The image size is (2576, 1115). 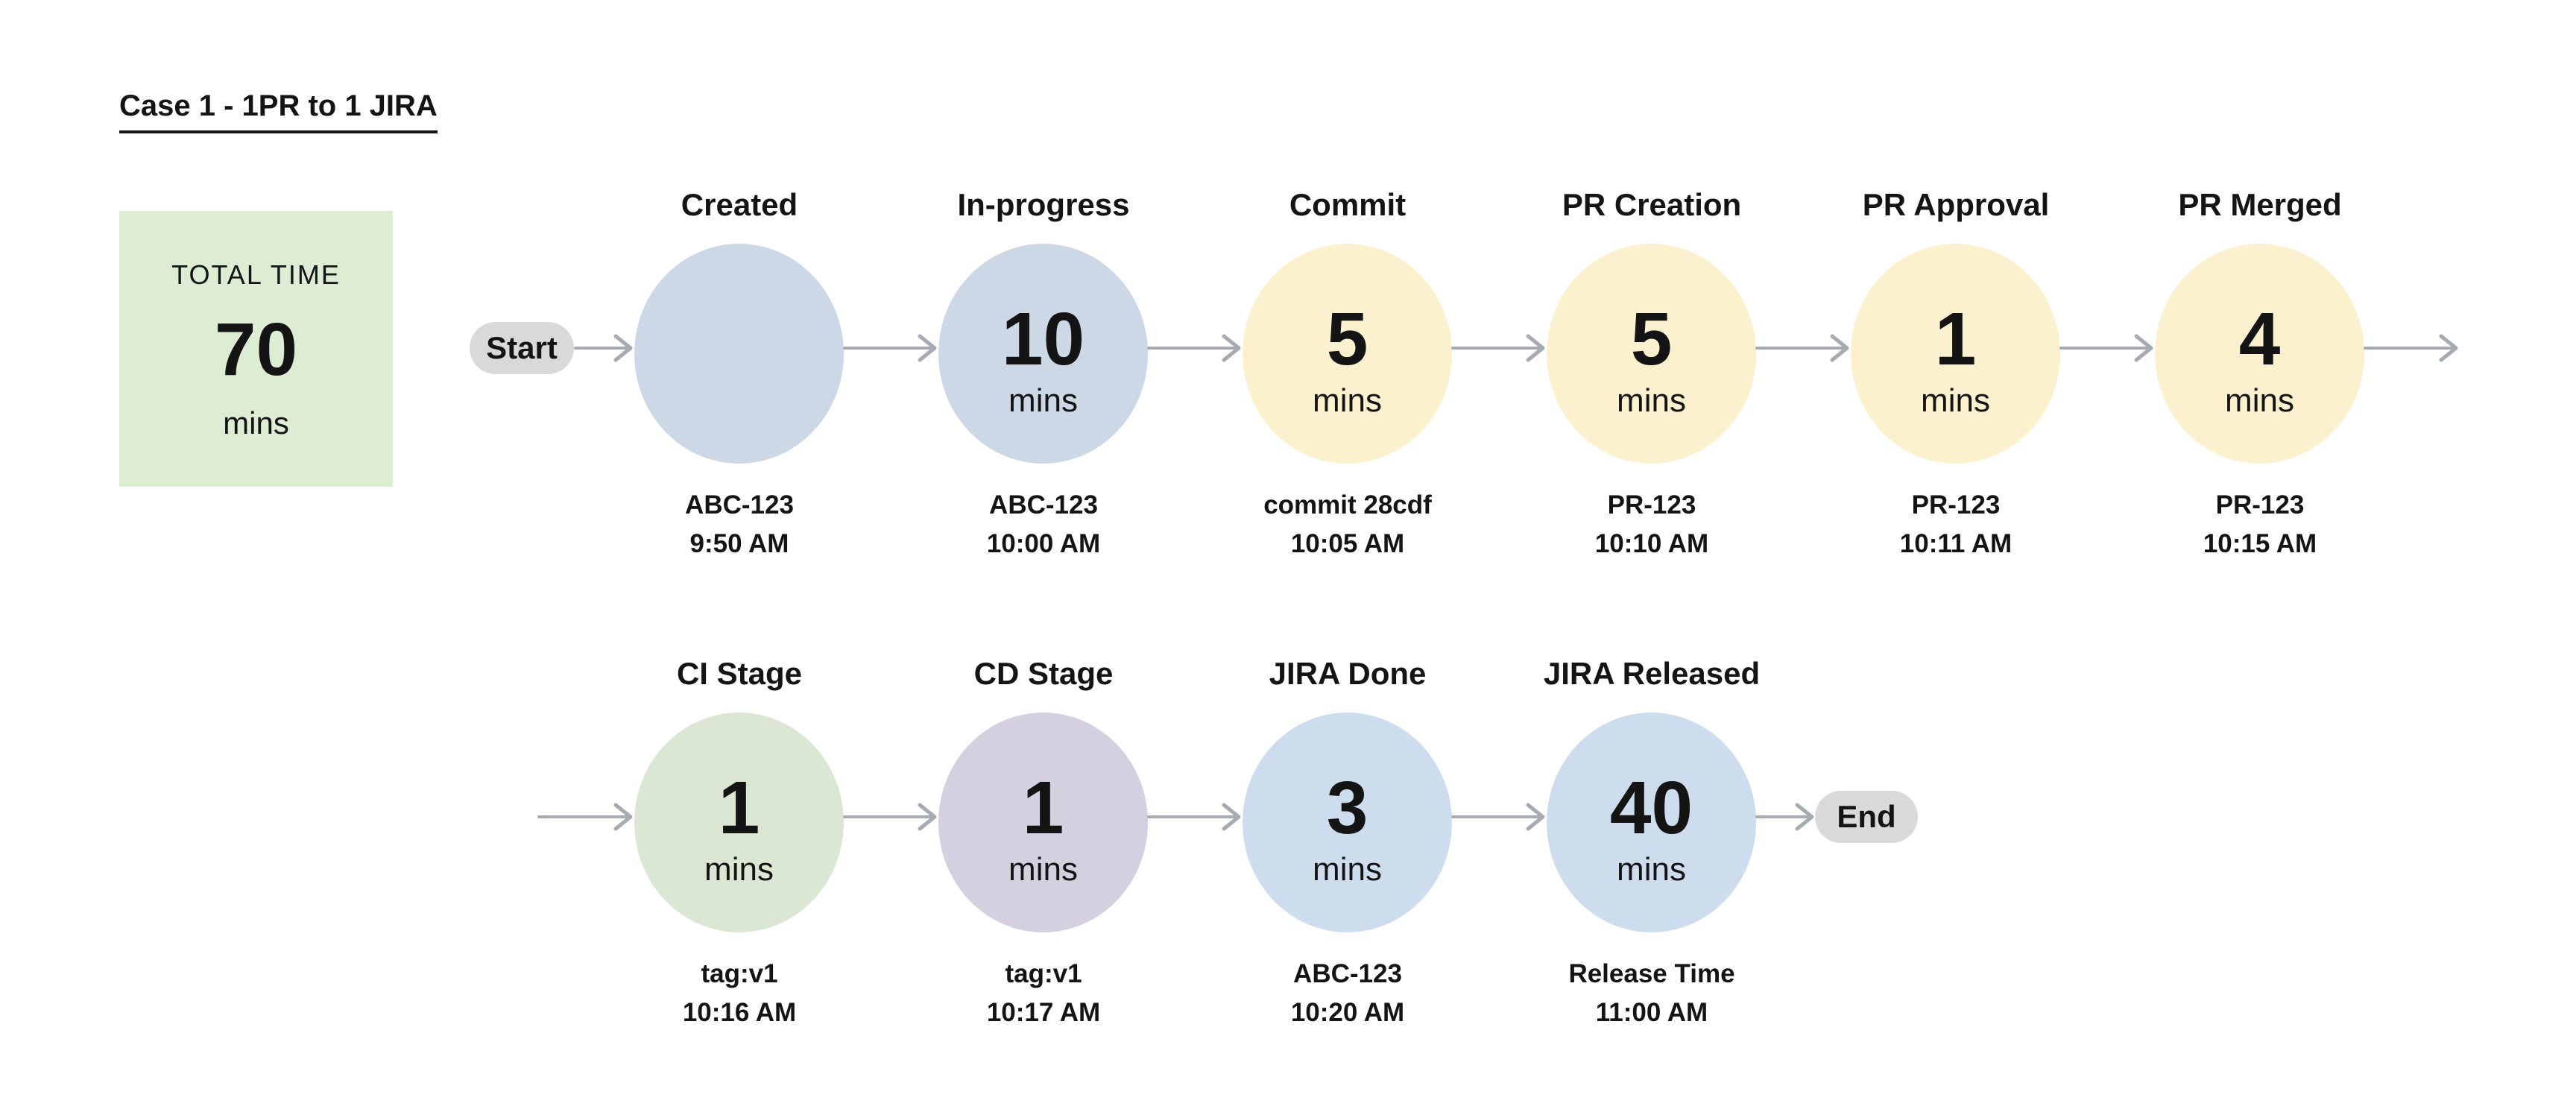 What do you see at coordinates (1043, 205) in the screenshot?
I see `stage-title: In-progress` at bounding box center [1043, 205].